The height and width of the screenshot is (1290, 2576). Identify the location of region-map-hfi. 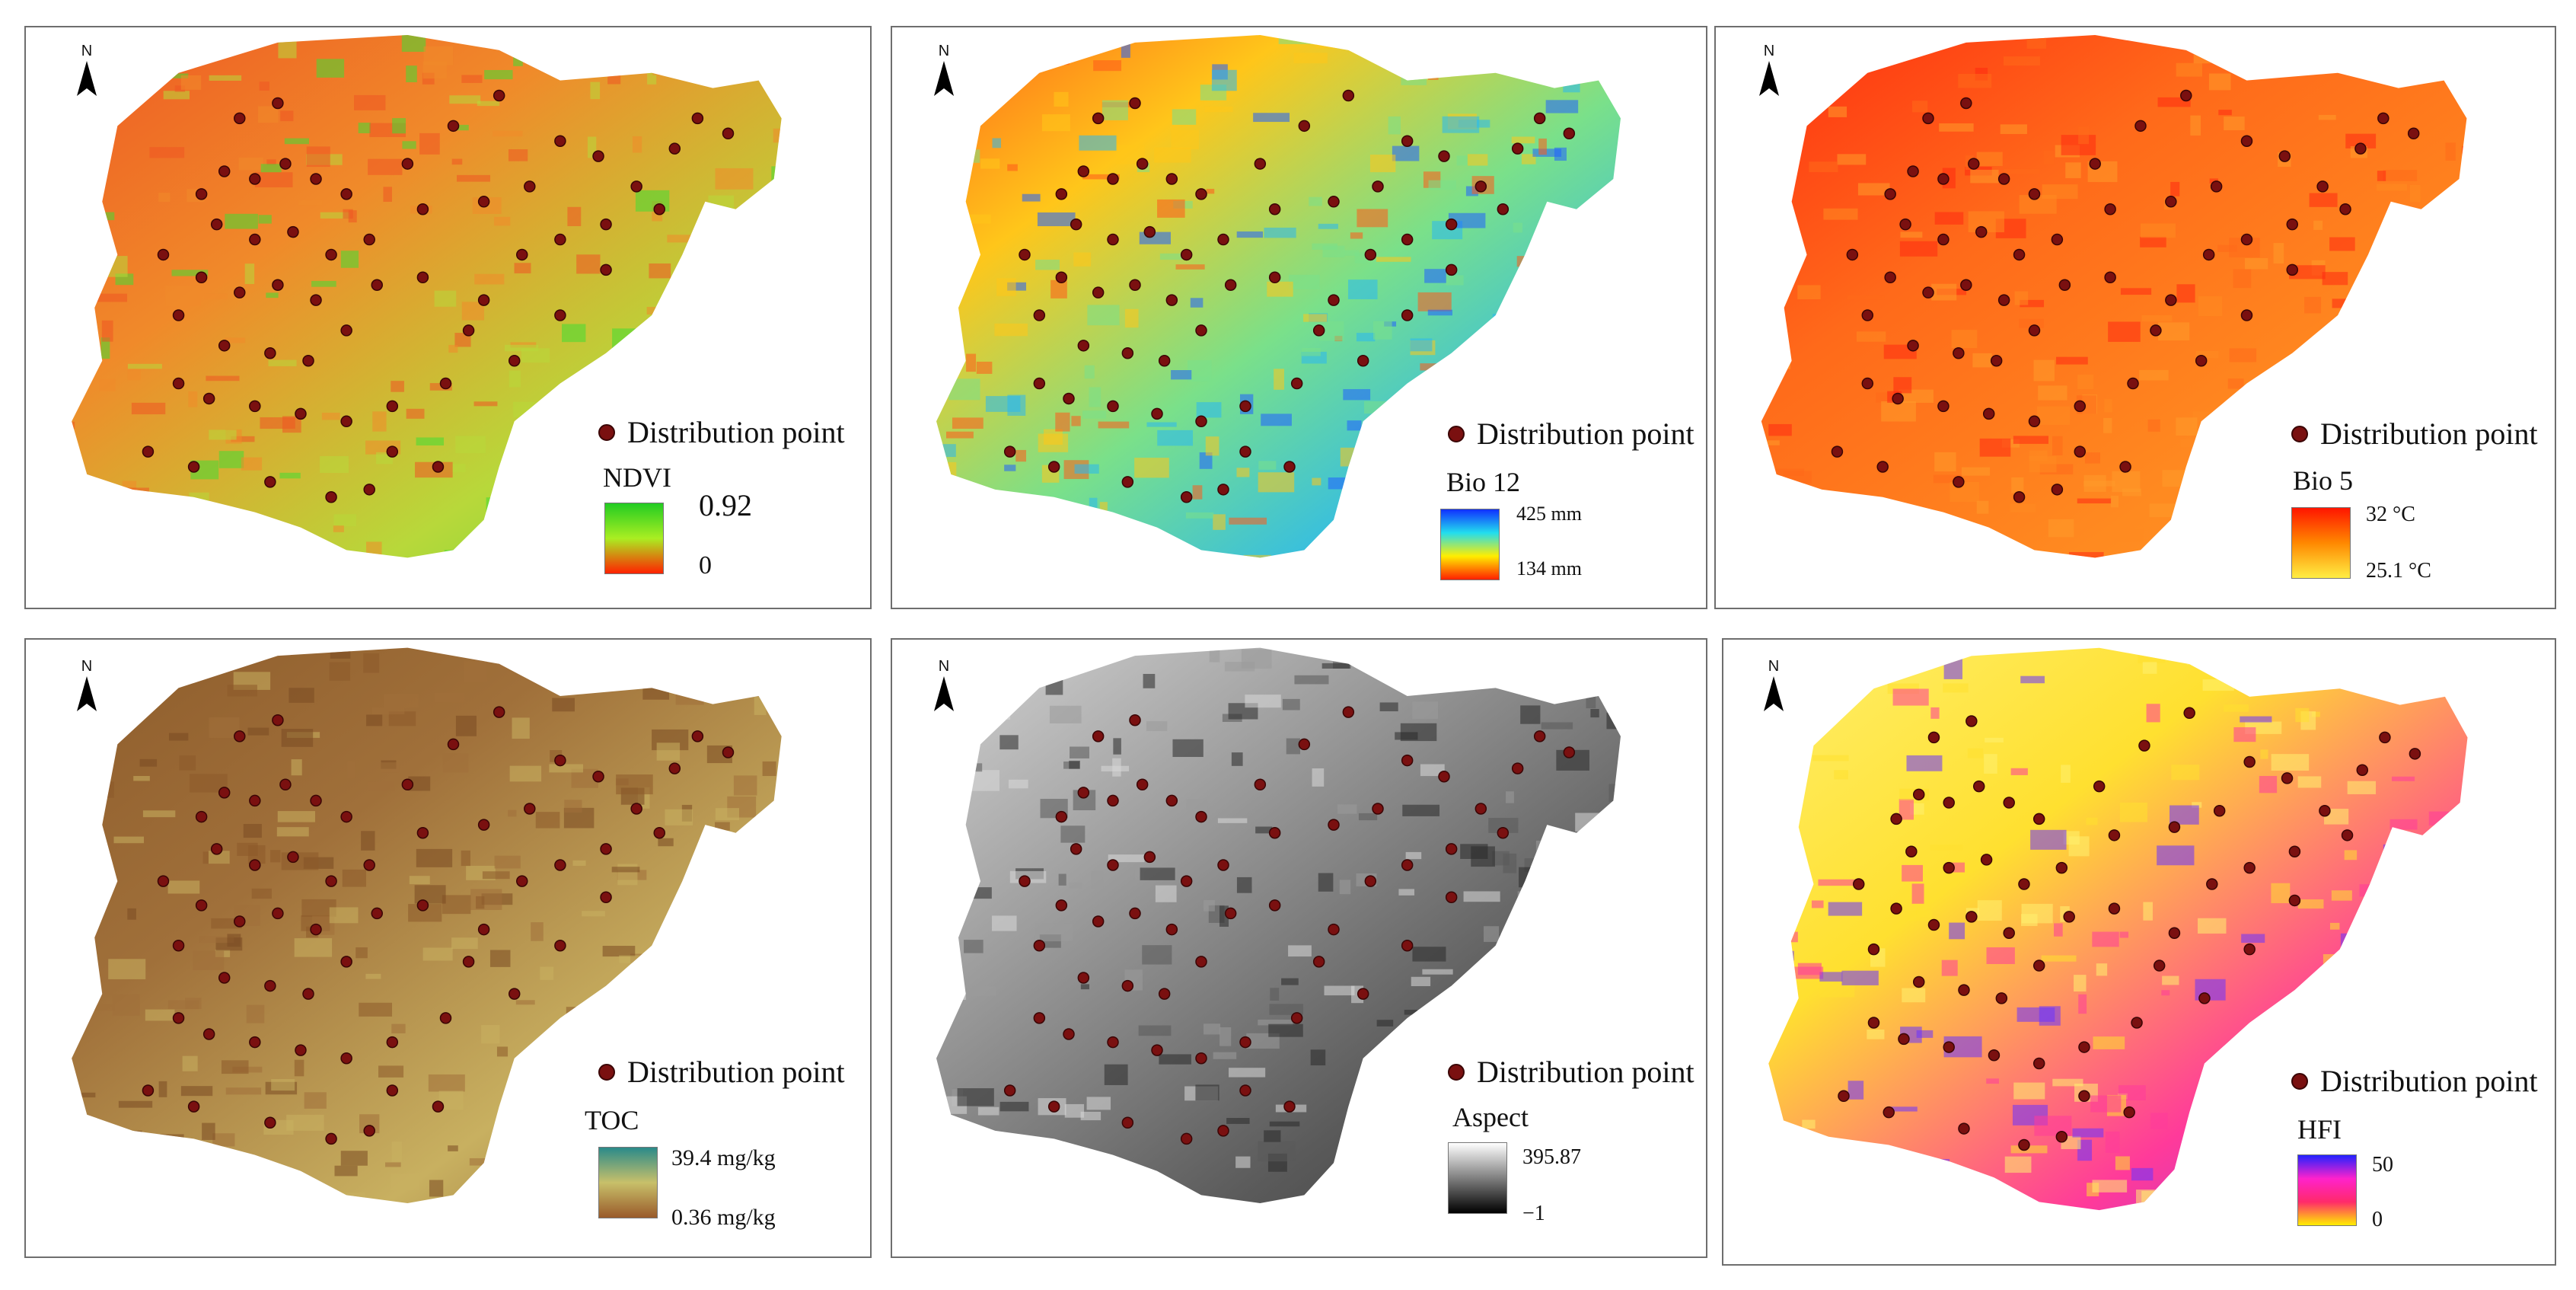
(2118, 929).